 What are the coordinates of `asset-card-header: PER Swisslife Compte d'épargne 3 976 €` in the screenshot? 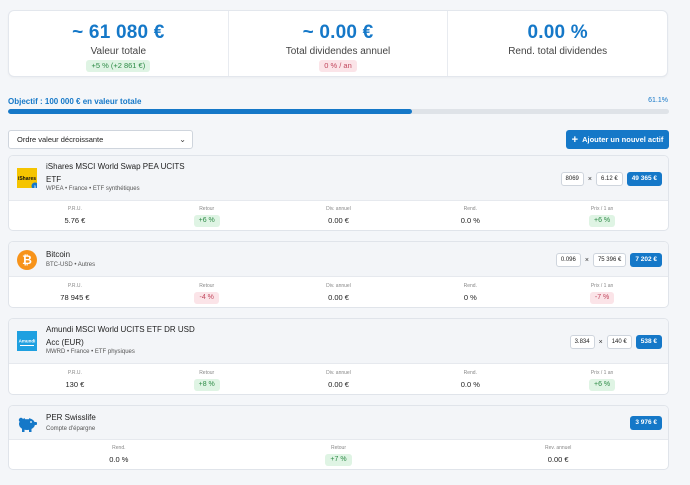 It's located at (338, 423).